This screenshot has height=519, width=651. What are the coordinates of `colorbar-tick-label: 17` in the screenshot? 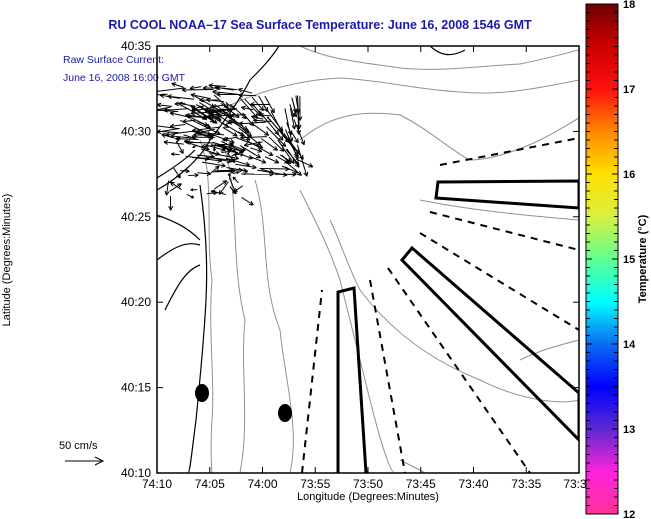 It's located at (629, 90).